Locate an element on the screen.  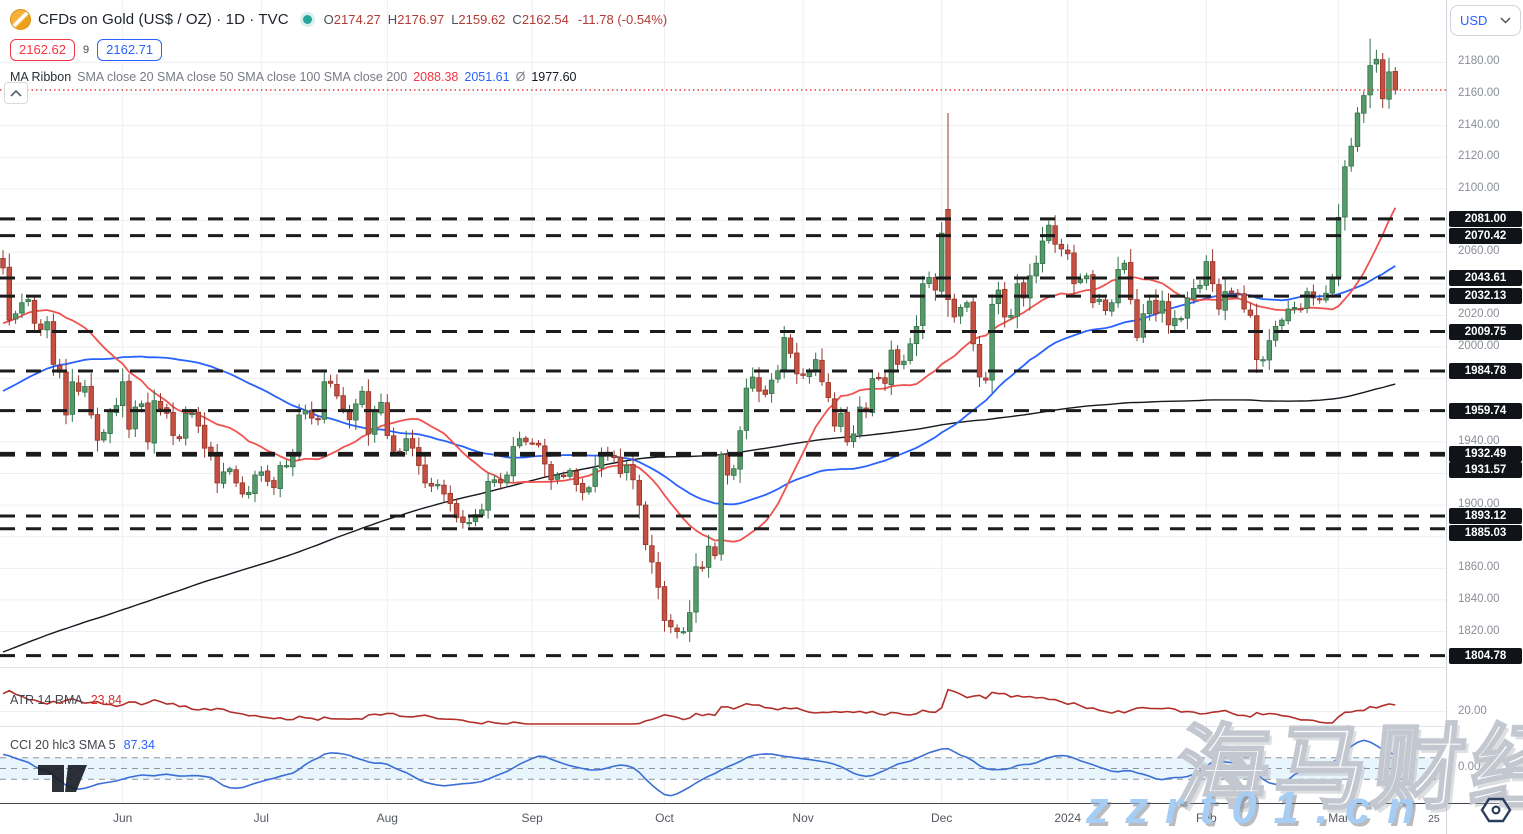
price-level-badge: 2043.61 is located at coordinates (1485, 278).